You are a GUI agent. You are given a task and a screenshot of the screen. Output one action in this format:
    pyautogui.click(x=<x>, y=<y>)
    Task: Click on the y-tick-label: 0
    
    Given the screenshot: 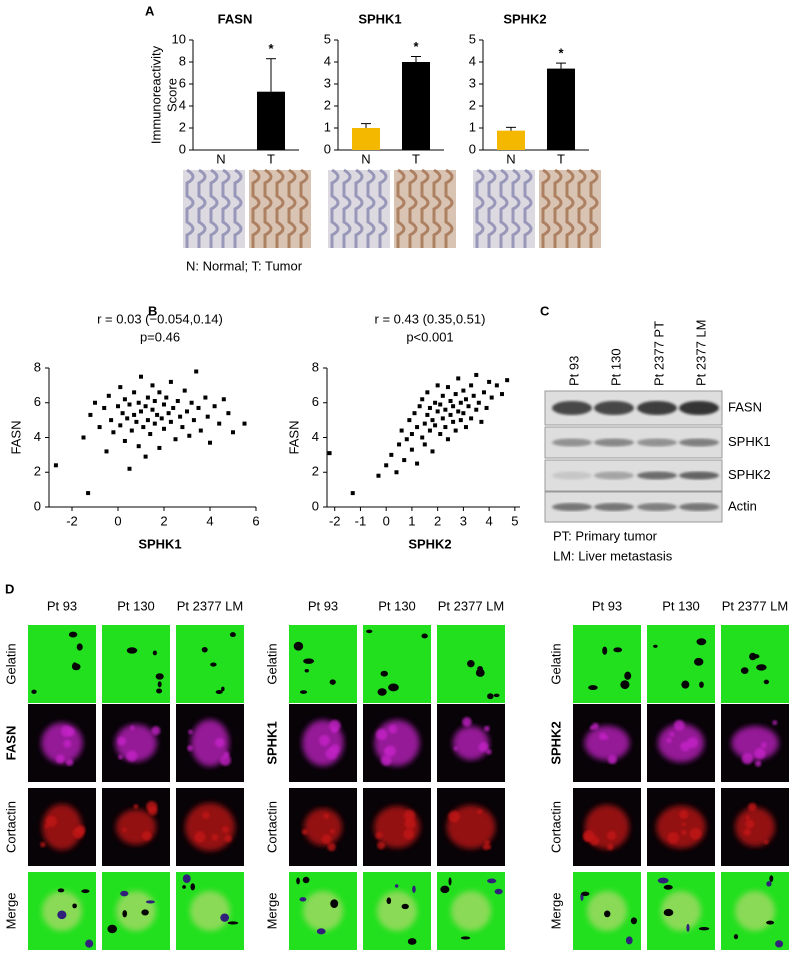 What is the action you would take?
    pyautogui.click(x=182, y=148)
    